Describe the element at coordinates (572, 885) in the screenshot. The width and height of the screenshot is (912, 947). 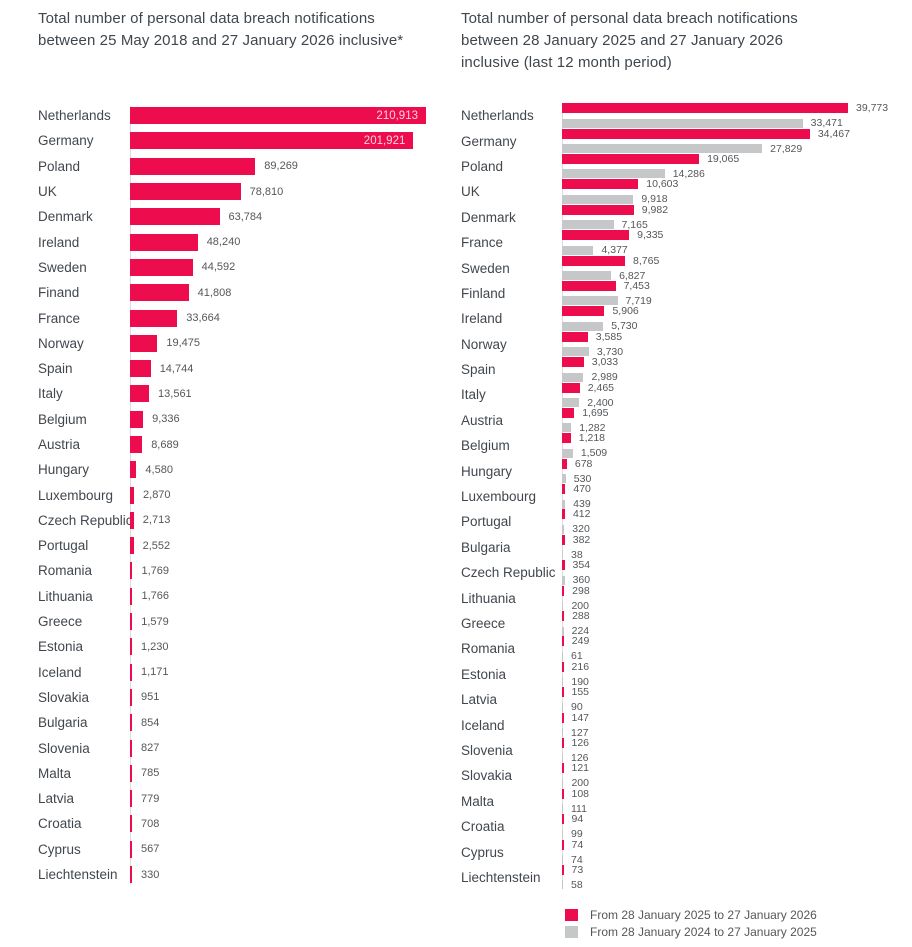
I see `previous-period-line: 58` at that location.